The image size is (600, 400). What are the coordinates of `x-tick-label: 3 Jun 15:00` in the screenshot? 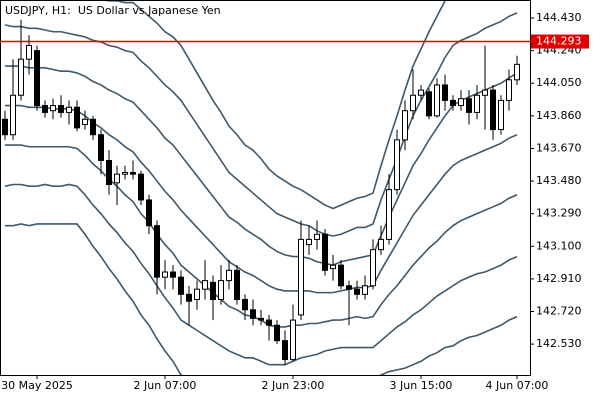 It's located at (421, 385).